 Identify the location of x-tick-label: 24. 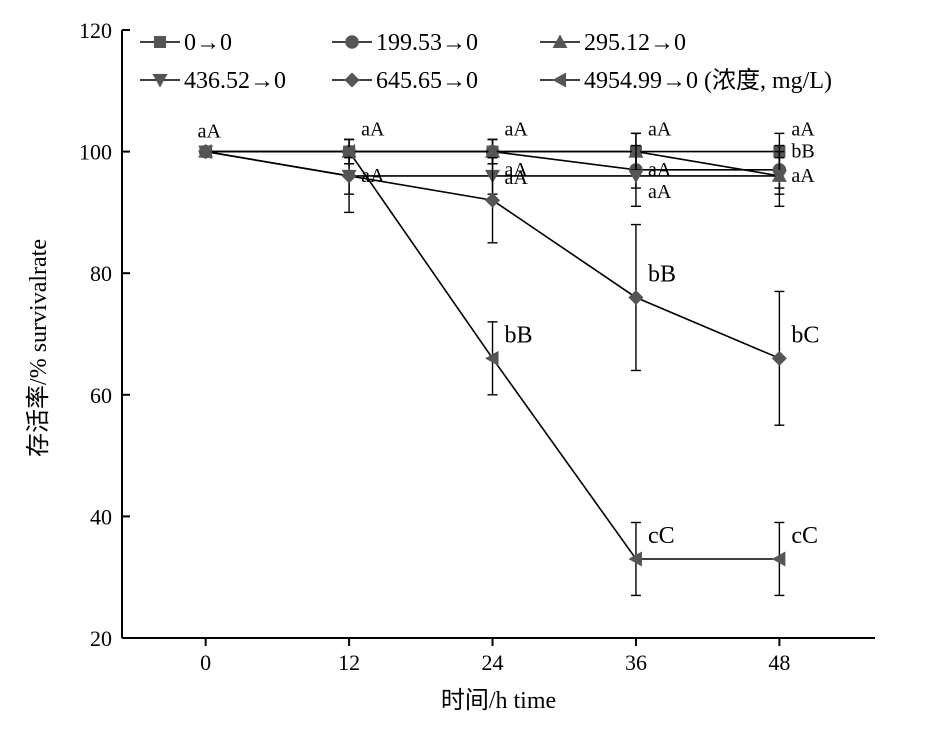
(493, 662).